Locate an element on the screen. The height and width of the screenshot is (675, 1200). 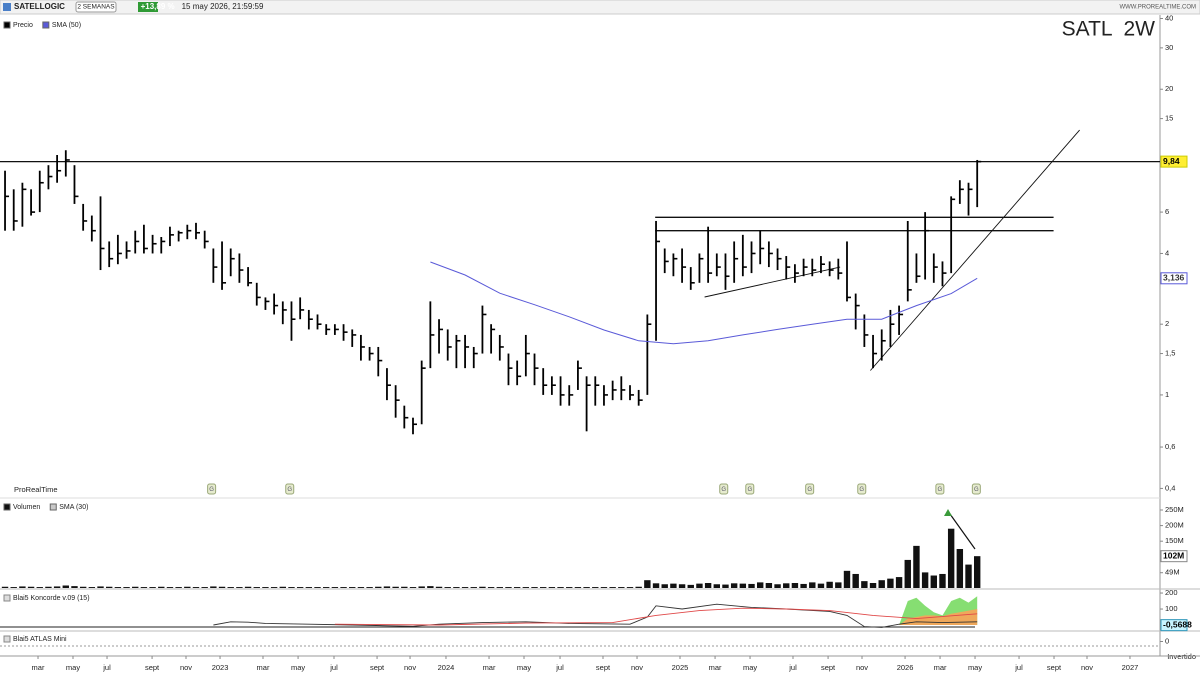
y-tick-label: 0 is located at coordinates (1167, 640).